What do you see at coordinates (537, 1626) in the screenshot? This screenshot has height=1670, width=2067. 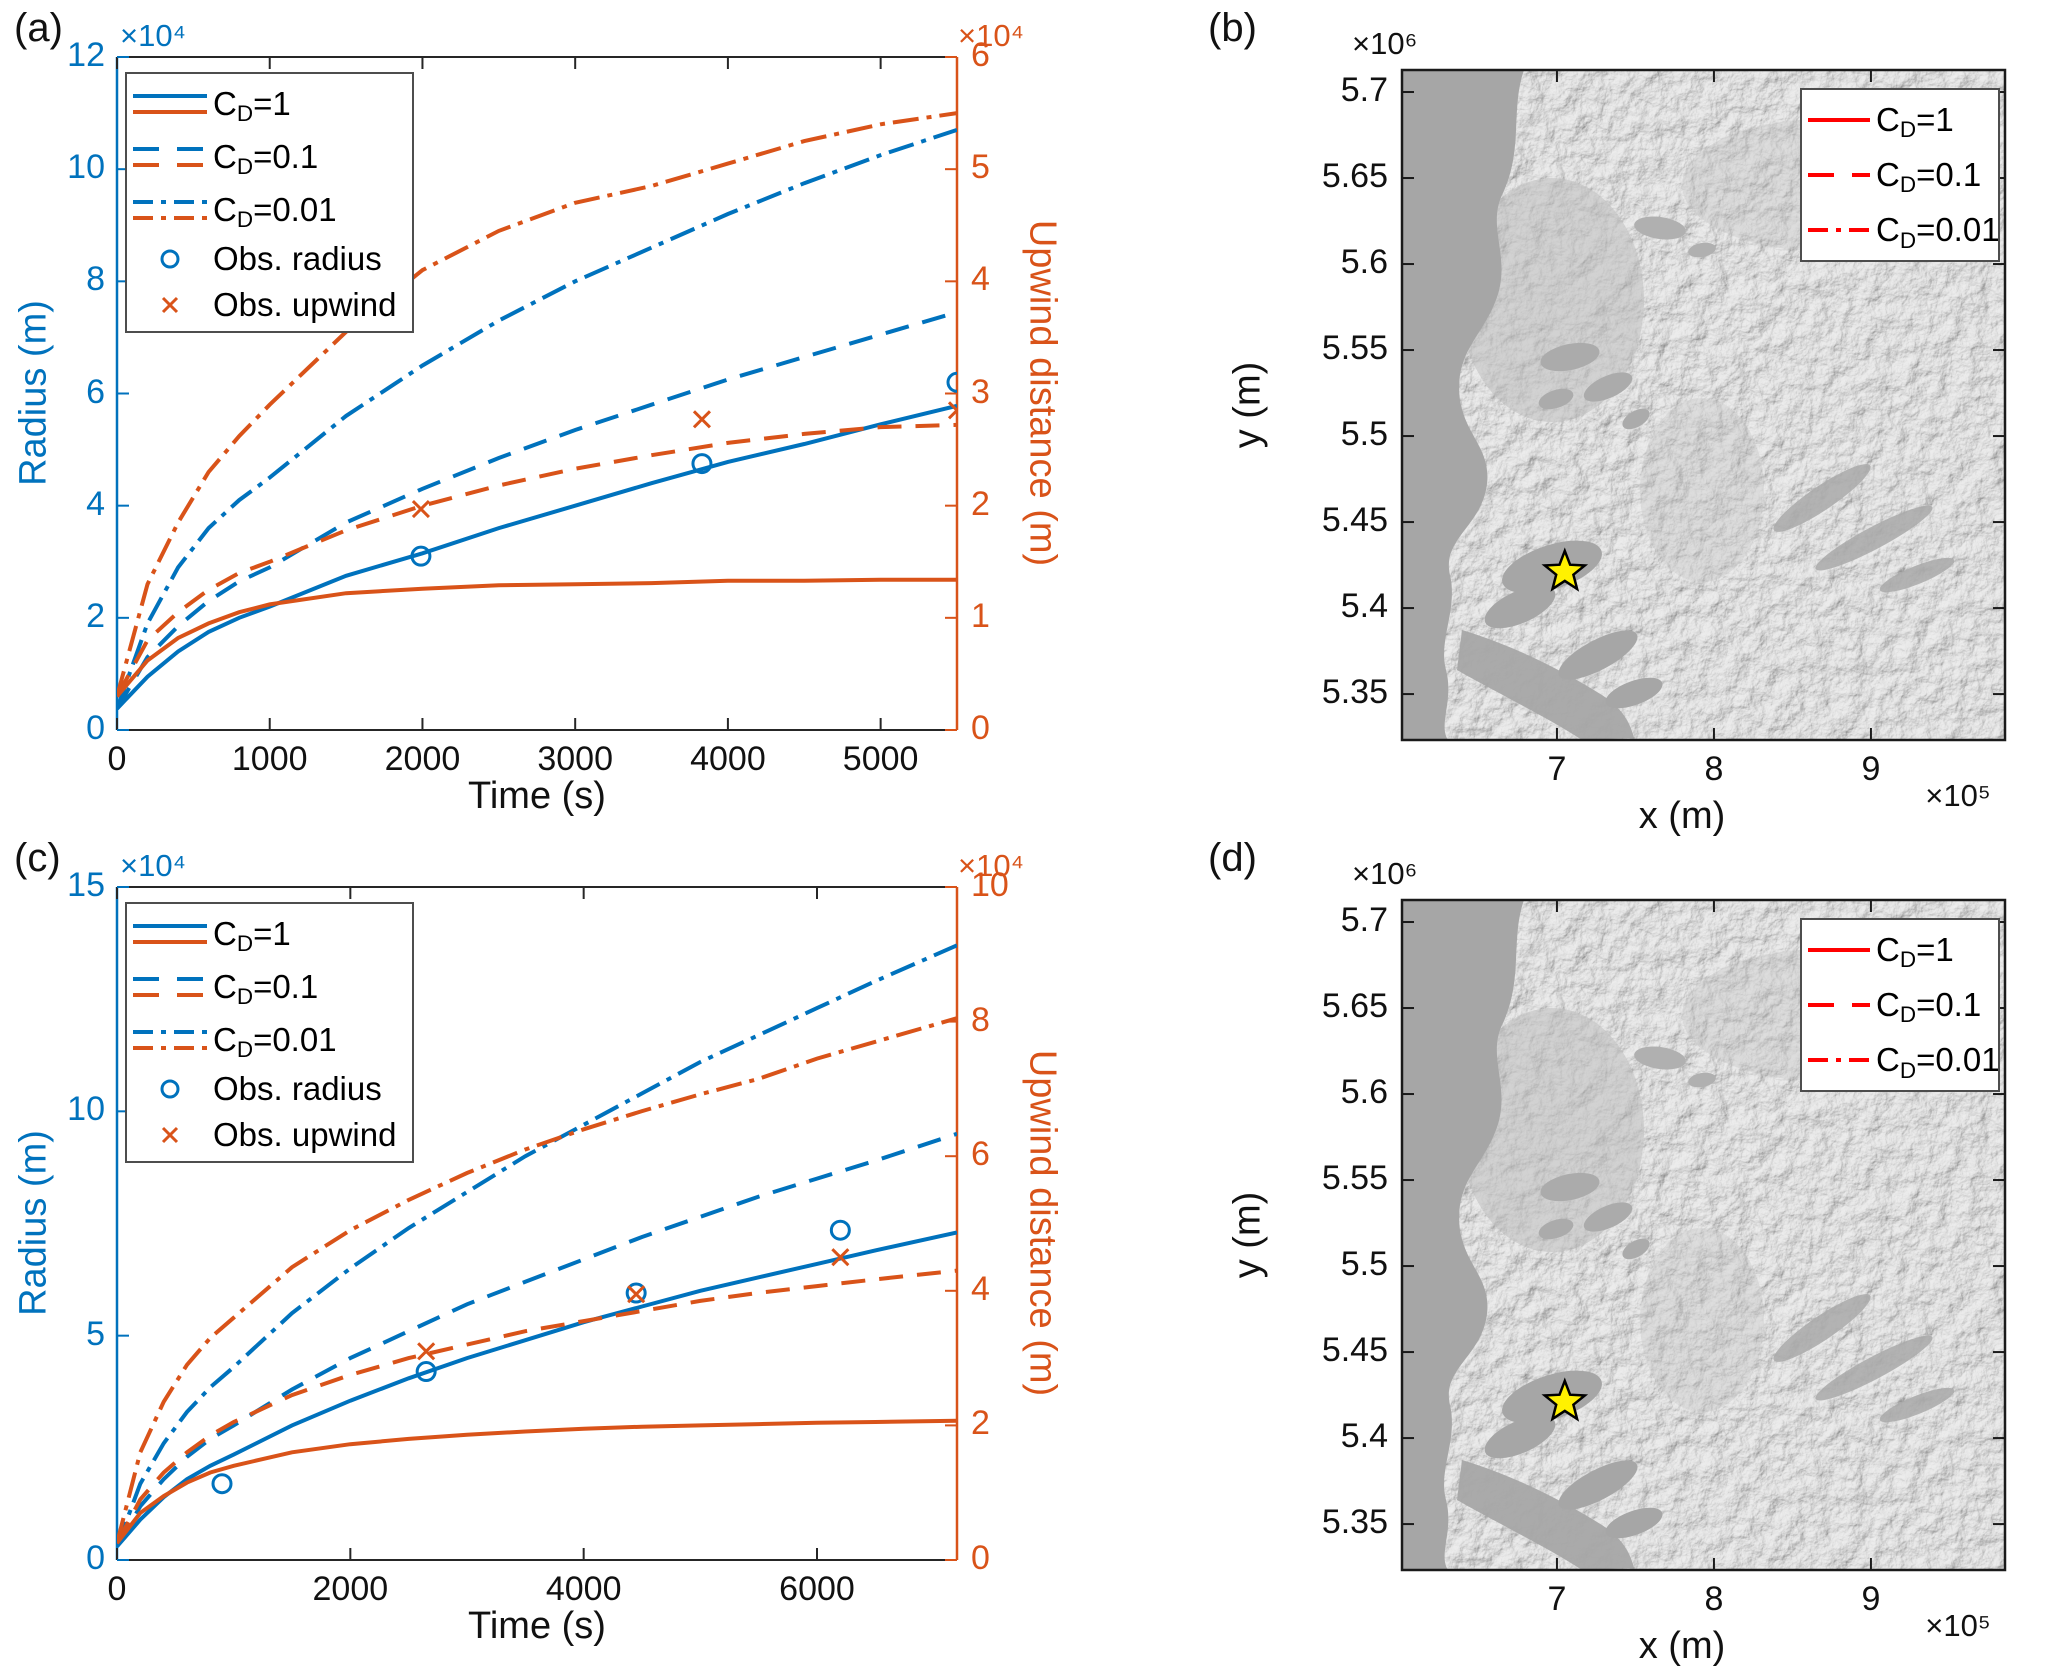 I see `panel-c-xlabel: Time (s)` at bounding box center [537, 1626].